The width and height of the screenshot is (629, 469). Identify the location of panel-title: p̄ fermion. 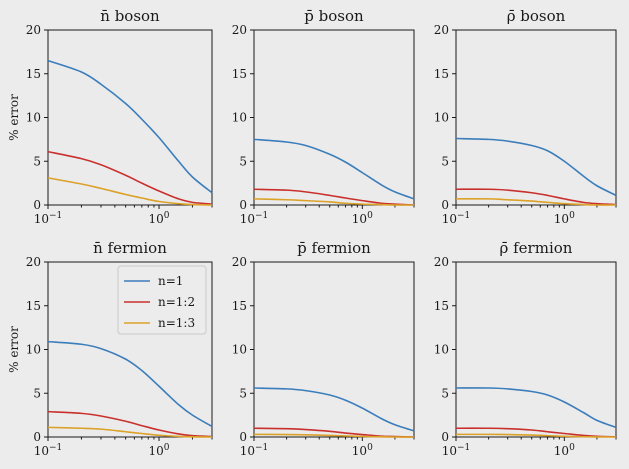
(334, 248).